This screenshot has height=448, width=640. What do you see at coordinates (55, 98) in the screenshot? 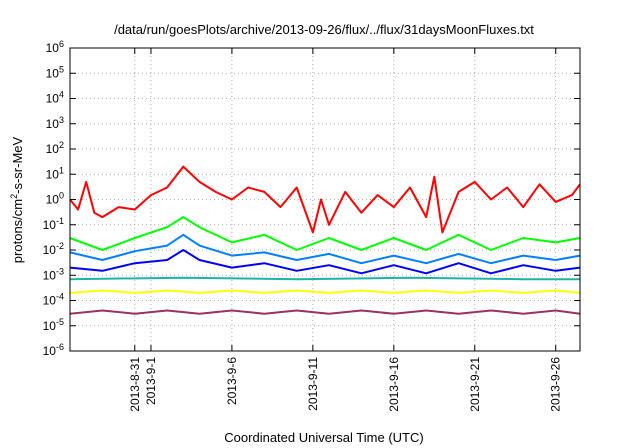
I see `y-tick-label: 10⁴` at bounding box center [55, 98].